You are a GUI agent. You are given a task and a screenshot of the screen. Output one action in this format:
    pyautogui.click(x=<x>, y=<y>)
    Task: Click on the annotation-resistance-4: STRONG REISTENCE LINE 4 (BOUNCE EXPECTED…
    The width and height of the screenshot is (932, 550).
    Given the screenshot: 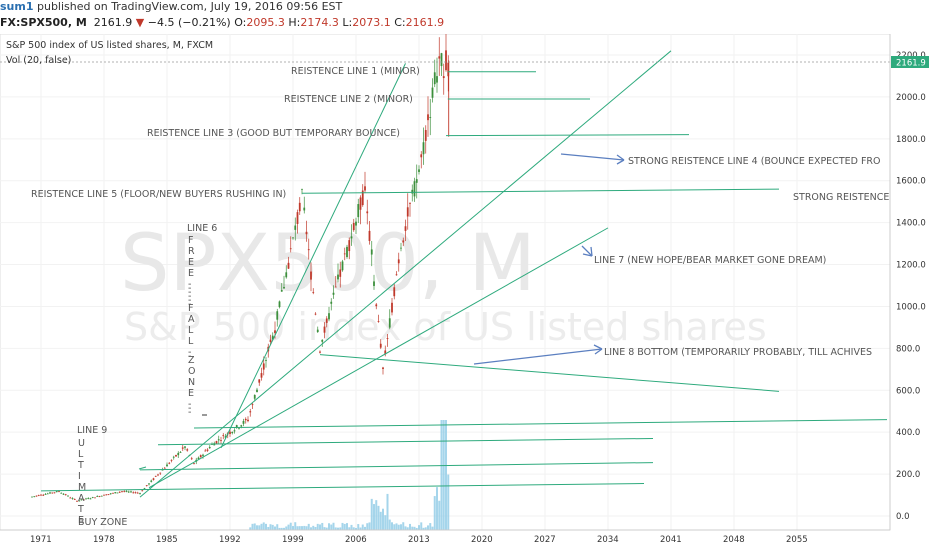 What is the action you would take?
    pyautogui.click(x=754, y=161)
    